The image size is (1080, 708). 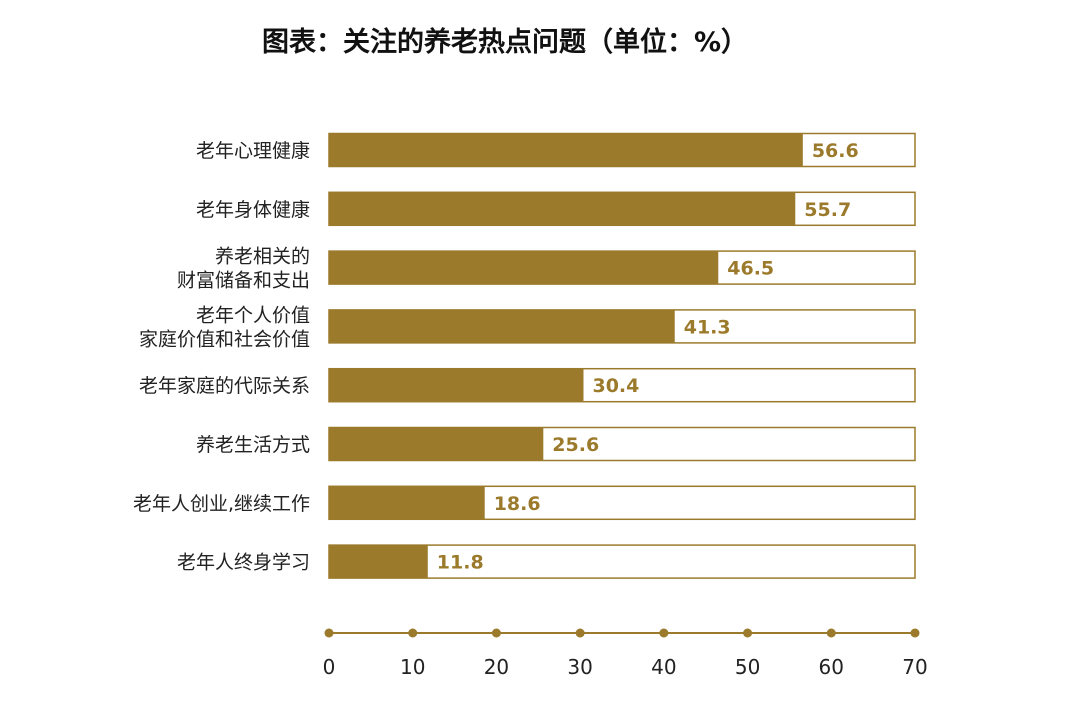 I want to click on x-axis: 0 10 20 30 40 50 60 70, so click(x=625, y=653).